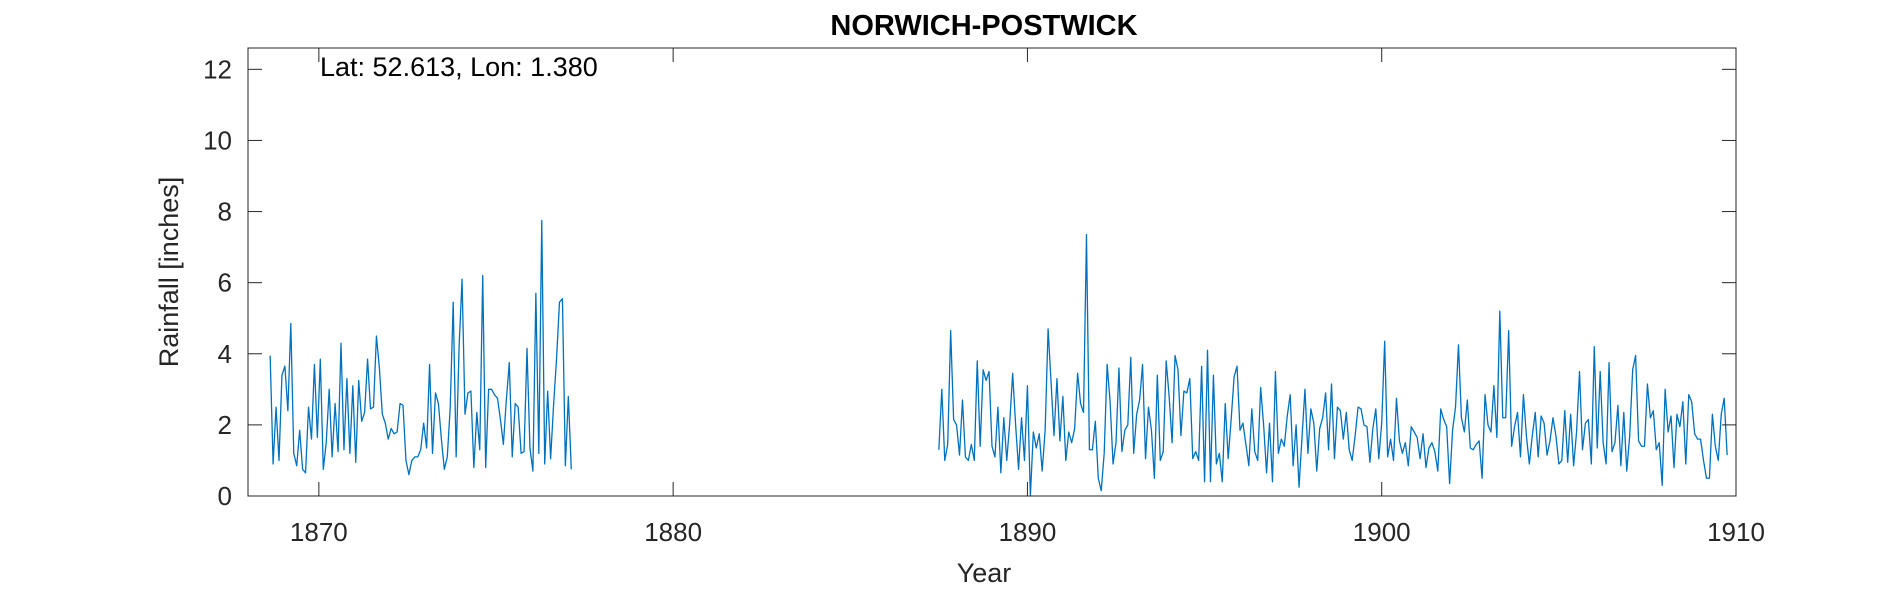 This screenshot has height=591, width=1890. What do you see at coordinates (319, 532) in the screenshot?
I see `x-tick-label: 1870` at bounding box center [319, 532].